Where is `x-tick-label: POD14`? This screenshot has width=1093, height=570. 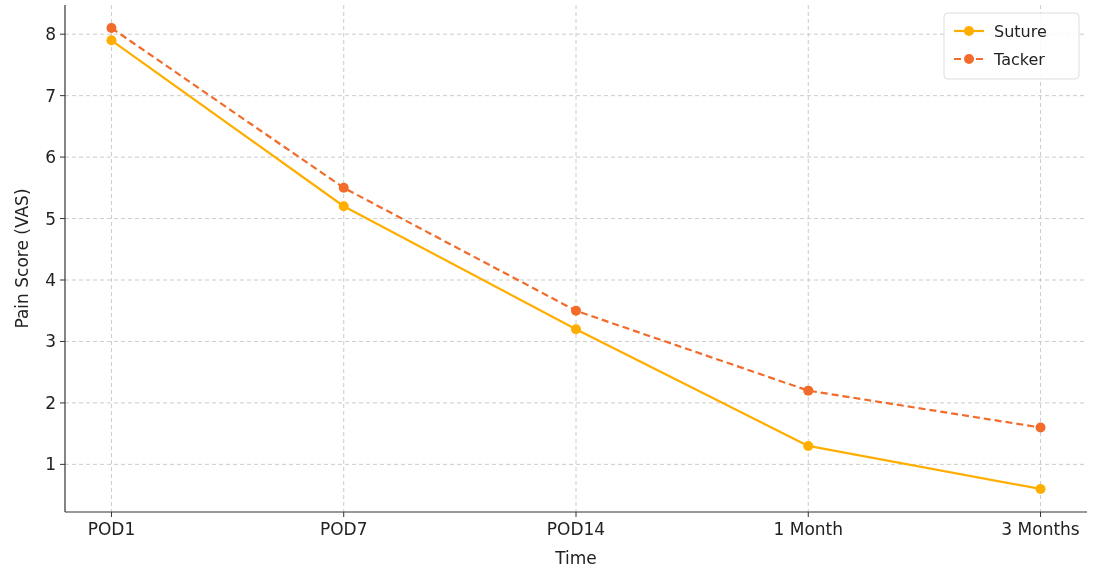
x-tick-label: POD14 is located at coordinates (576, 529).